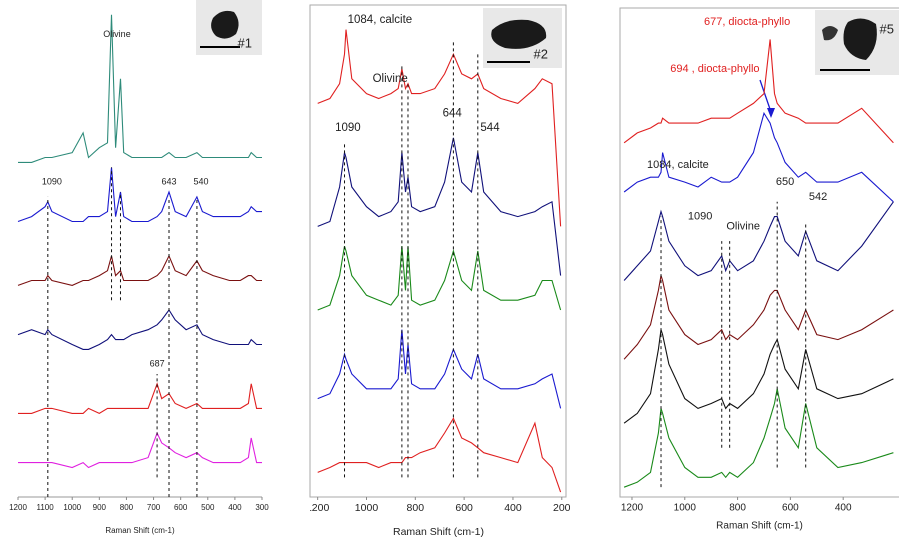  I want to click on arrow, so click(767, 98).